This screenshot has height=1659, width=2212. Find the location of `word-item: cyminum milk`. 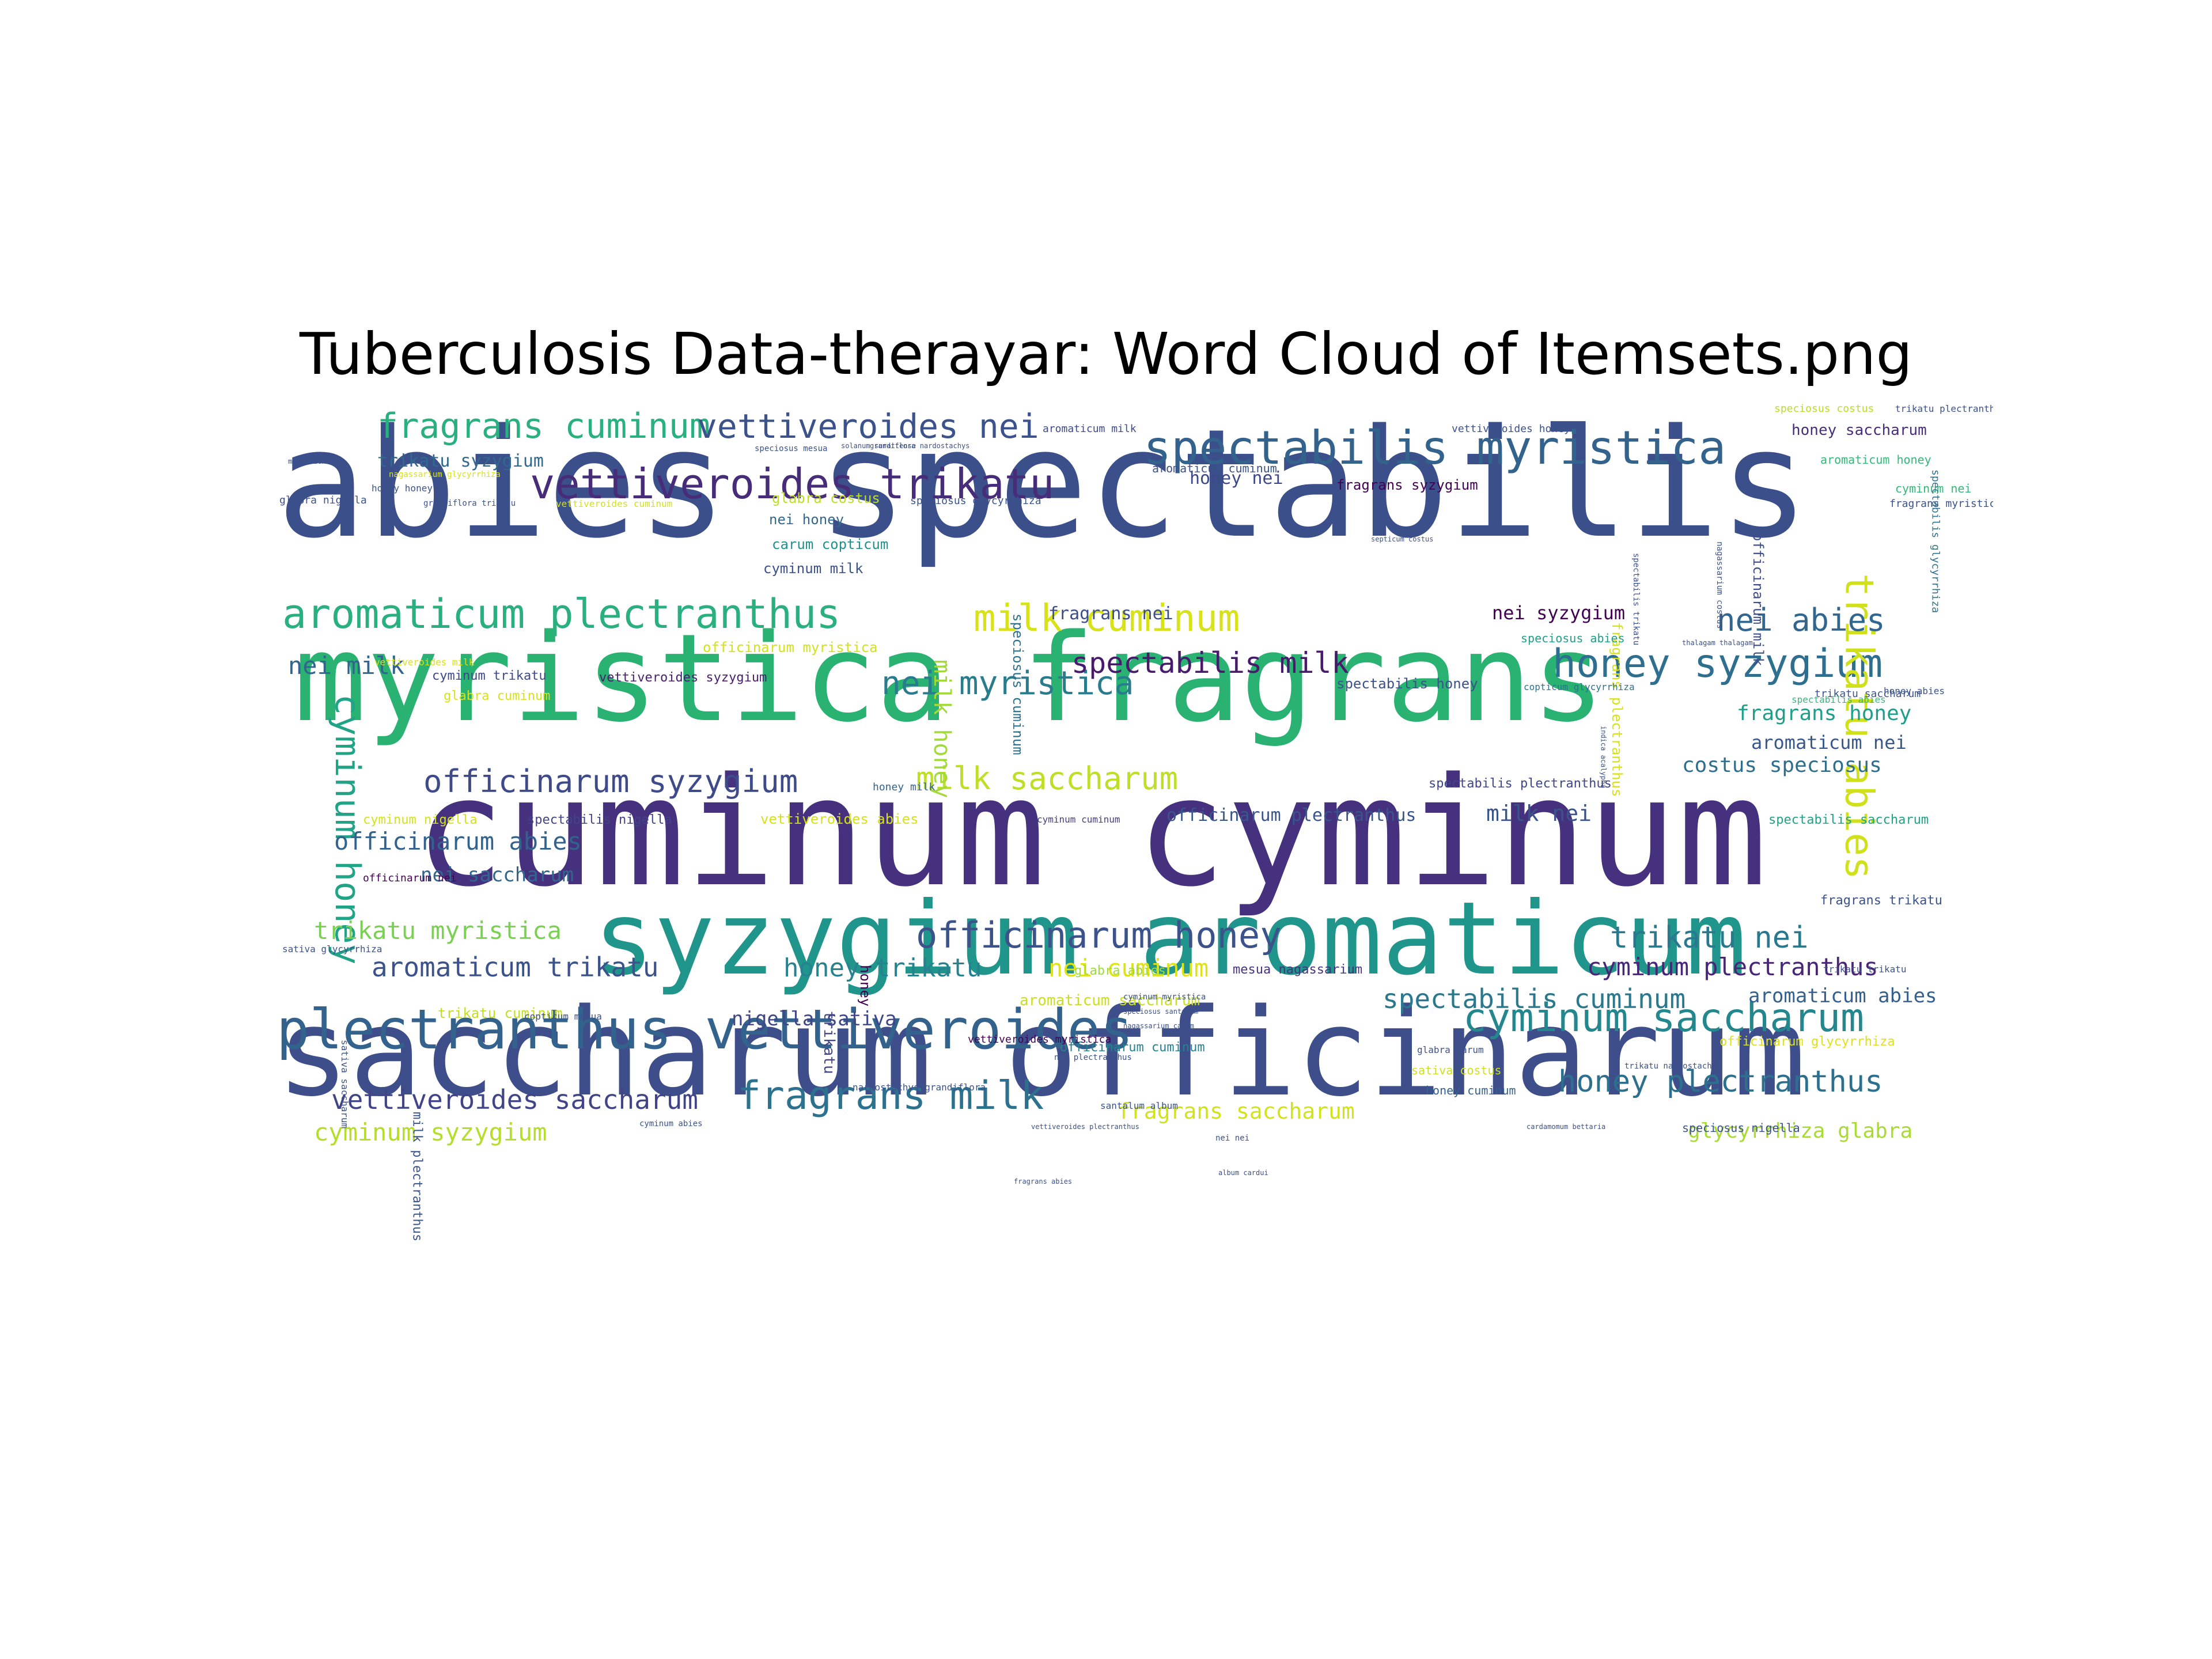

word-item: cyminum milk is located at coordinates (813, 568).